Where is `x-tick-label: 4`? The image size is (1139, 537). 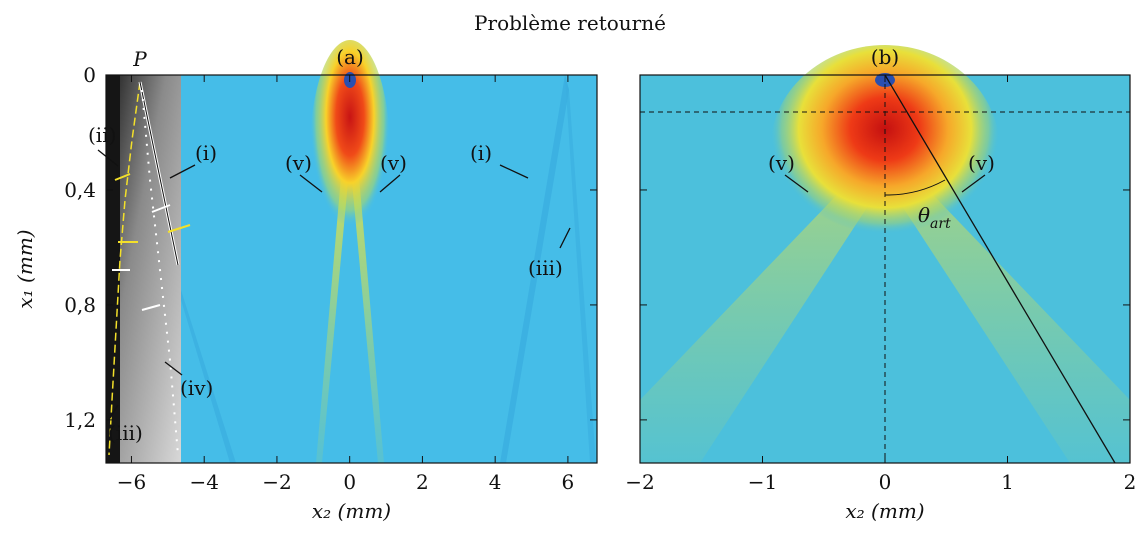
x-tick-label: 4 is located at coordinates (495, 482).